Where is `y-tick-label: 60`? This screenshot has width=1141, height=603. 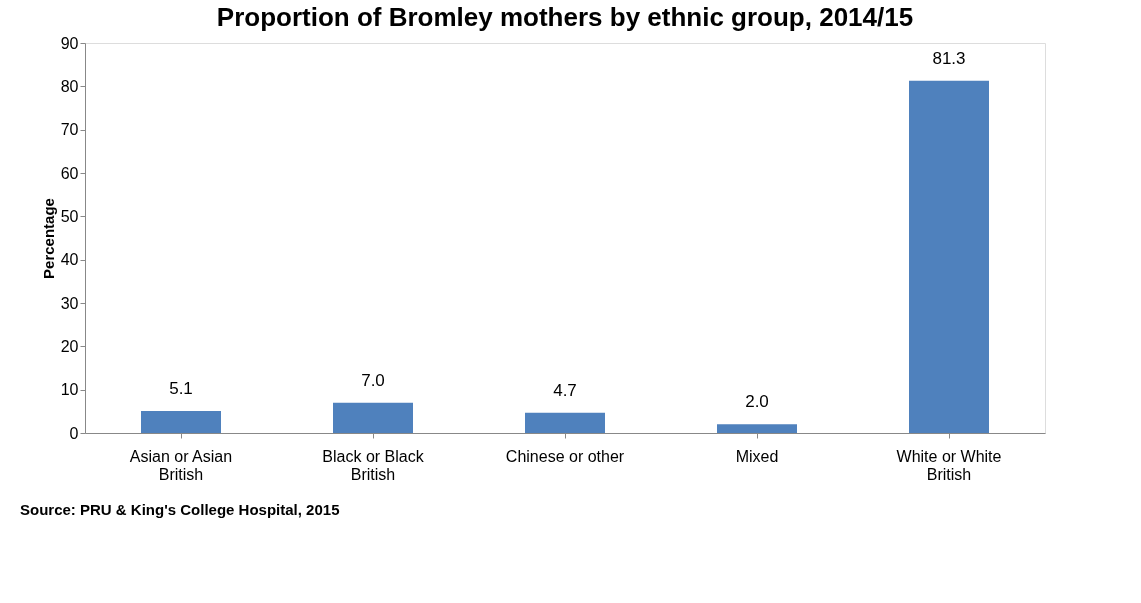
y-tick-label: 60 is located at coordinates (69, 173).